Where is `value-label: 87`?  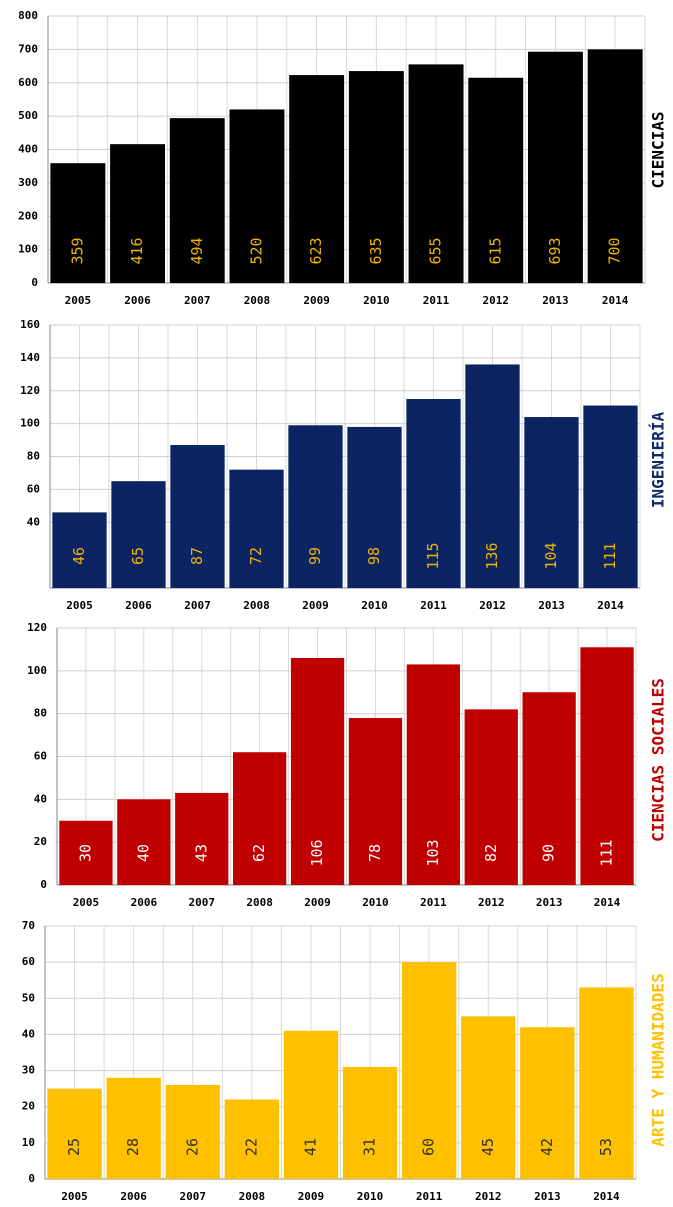
value-label: 87 is located at coordinates (197, 556).